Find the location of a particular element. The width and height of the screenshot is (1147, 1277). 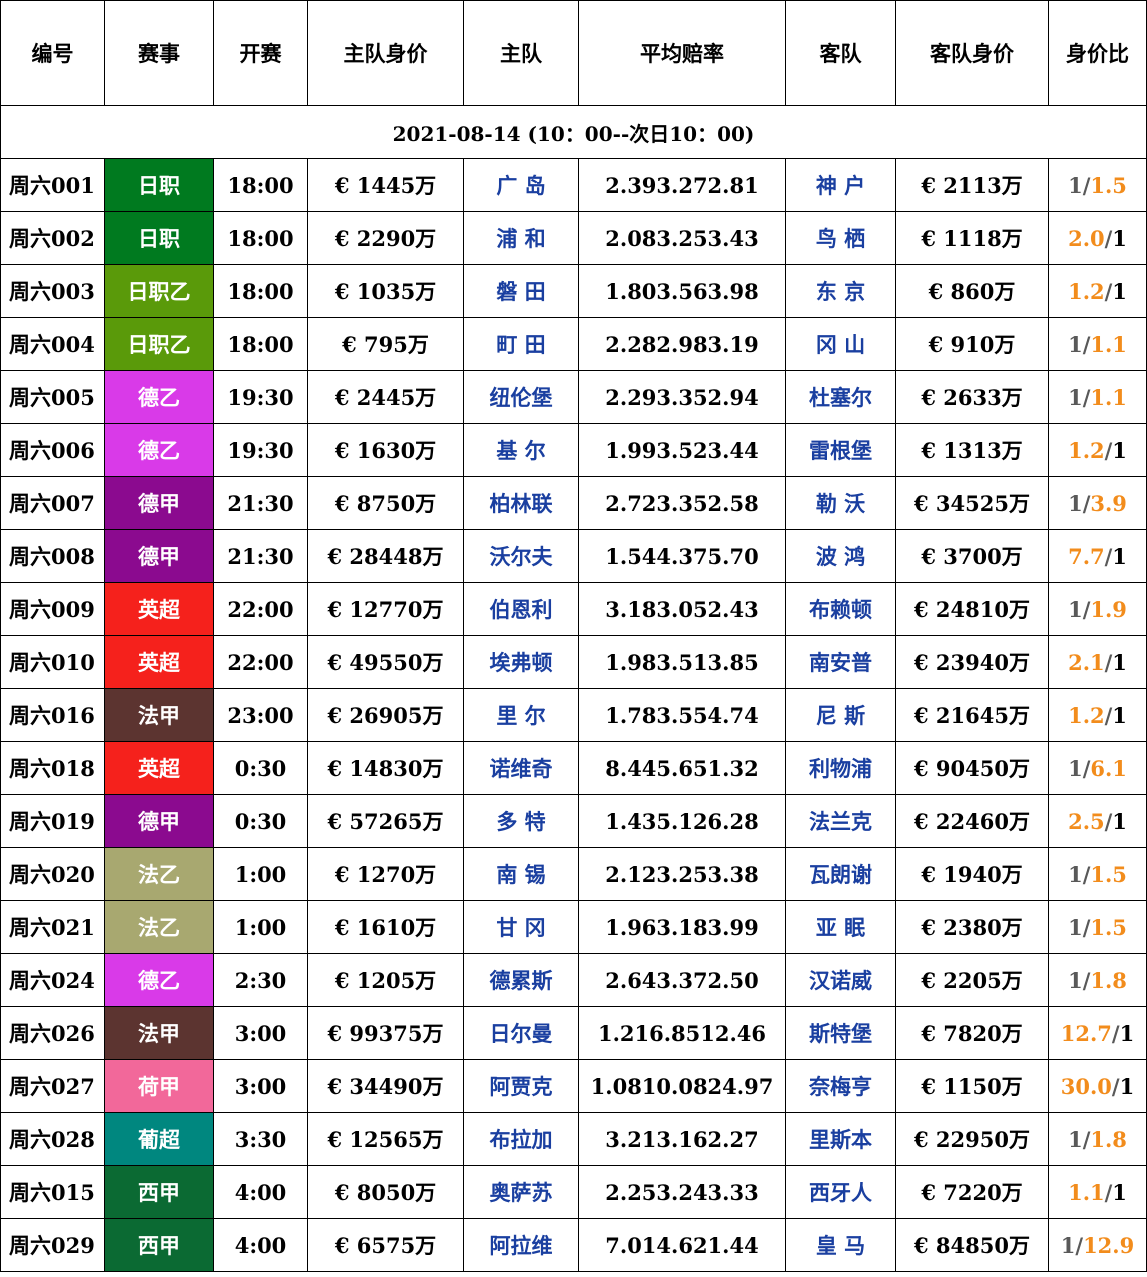

home-market-value: € 12770万 is located at coordinates (385, 609).